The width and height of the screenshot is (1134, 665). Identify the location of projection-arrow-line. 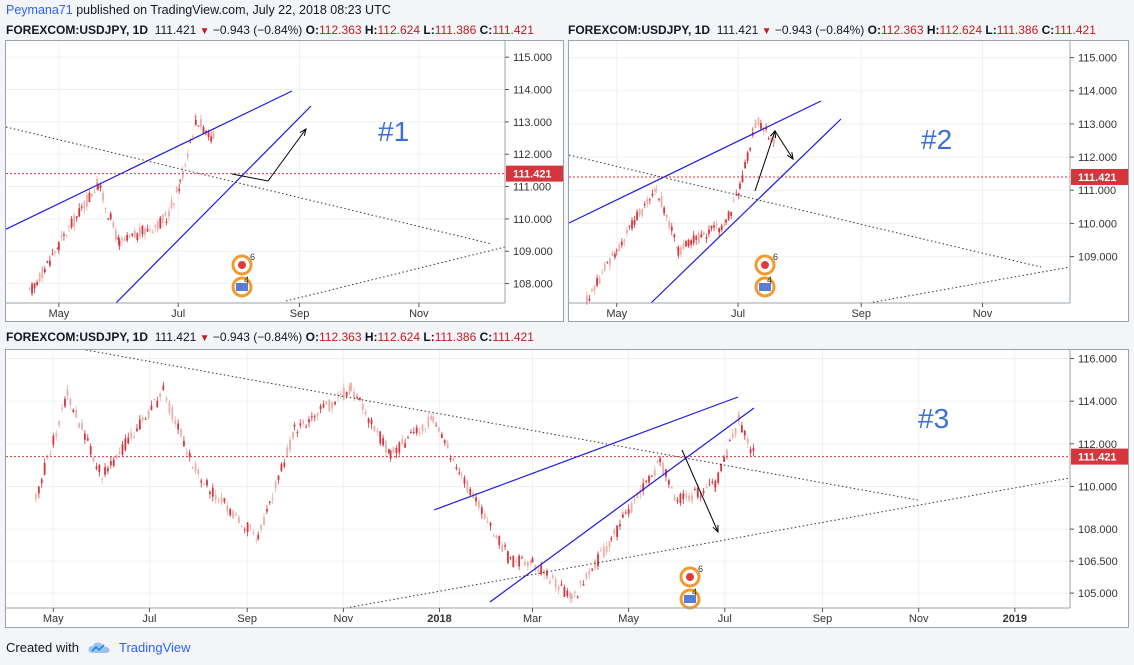
(269, 155).